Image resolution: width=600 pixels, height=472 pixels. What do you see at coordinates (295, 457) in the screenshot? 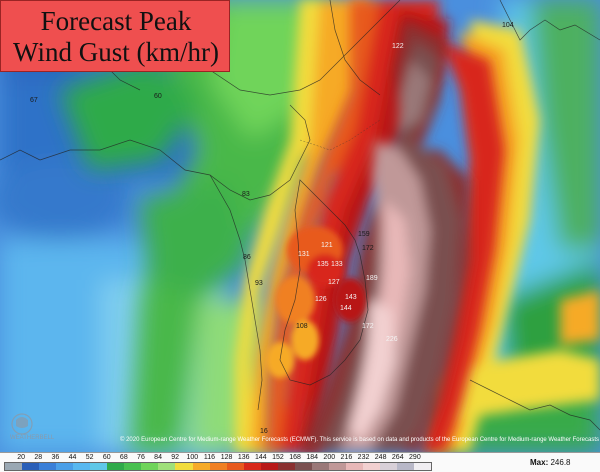
I see `legend-tick-label: 168` at bounding box center [295, 457].